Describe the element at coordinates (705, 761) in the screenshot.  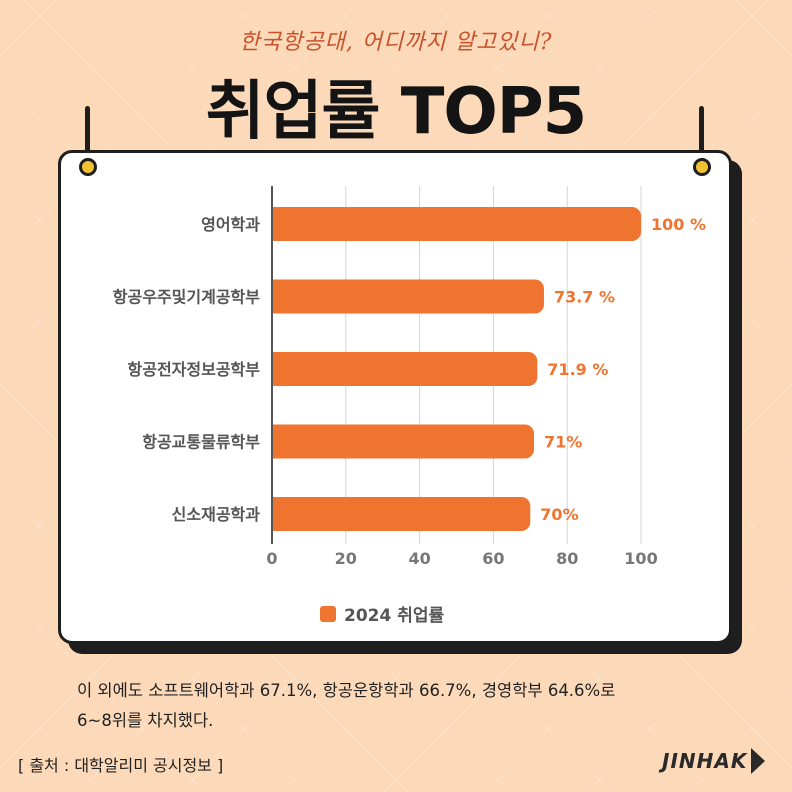
I see `brand-name: JINHAK` at that location.